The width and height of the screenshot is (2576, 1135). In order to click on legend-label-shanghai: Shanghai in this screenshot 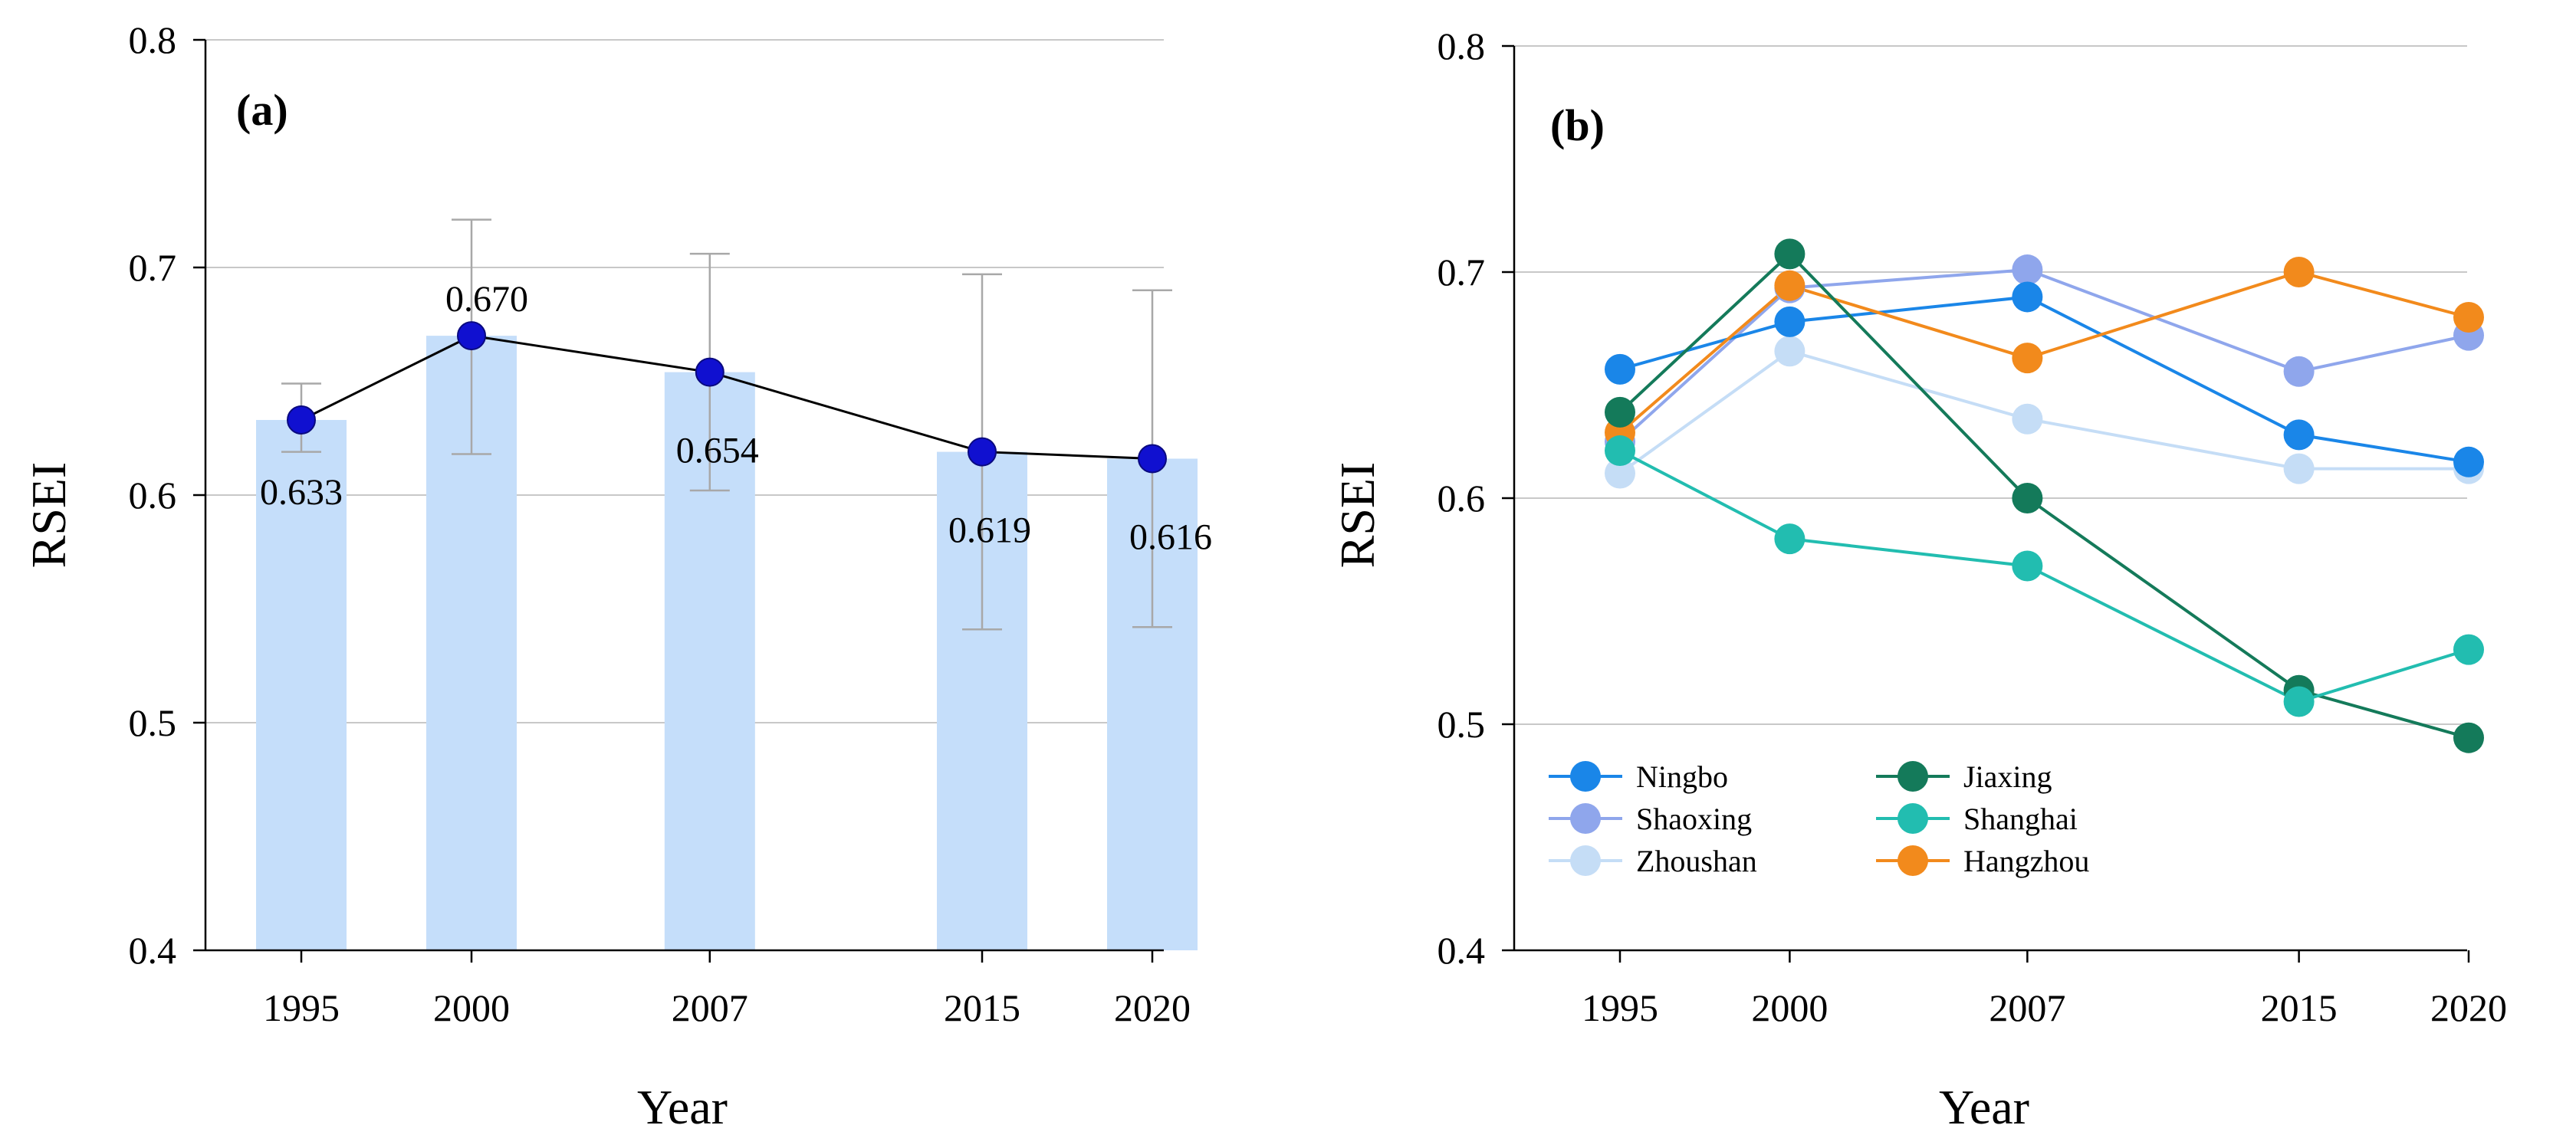, I will do `click(2020, 819)`.